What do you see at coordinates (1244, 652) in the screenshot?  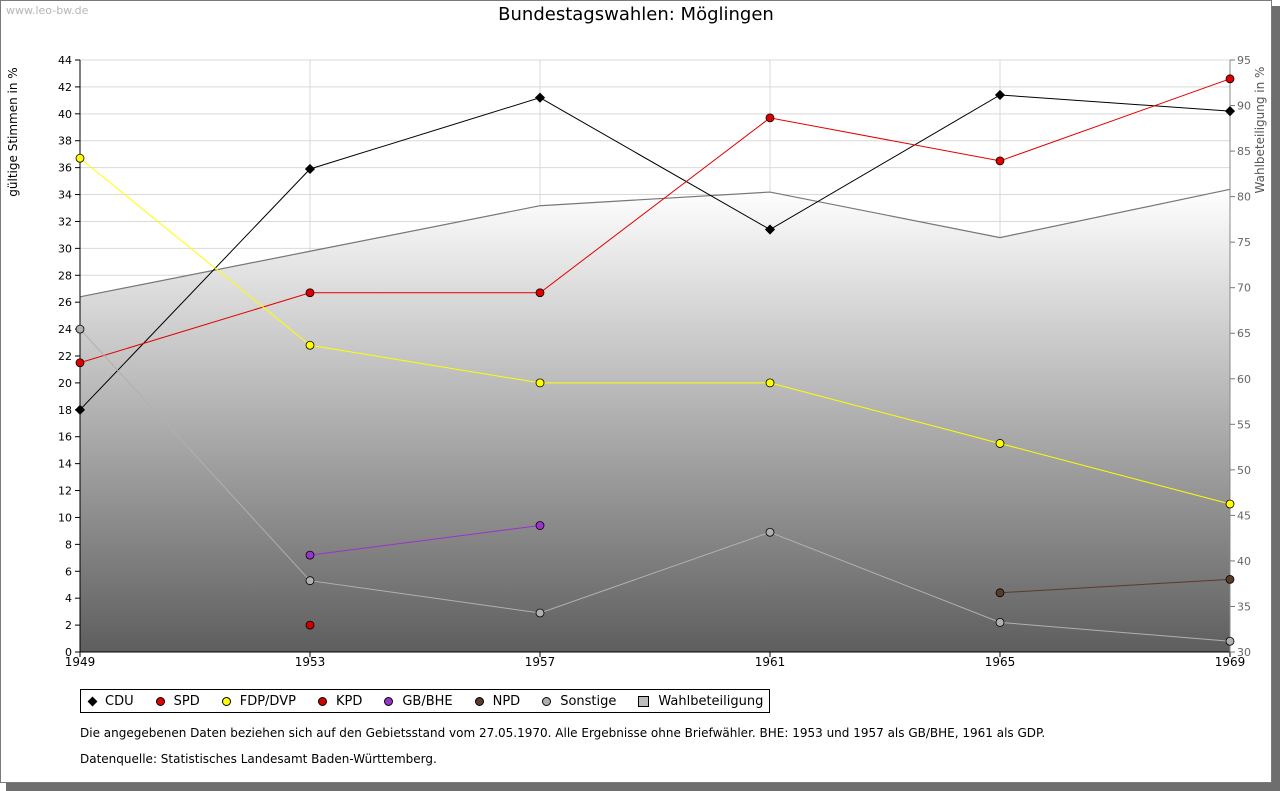 I see `y2-tick-label: 30` at bounding box center [1244, 652].